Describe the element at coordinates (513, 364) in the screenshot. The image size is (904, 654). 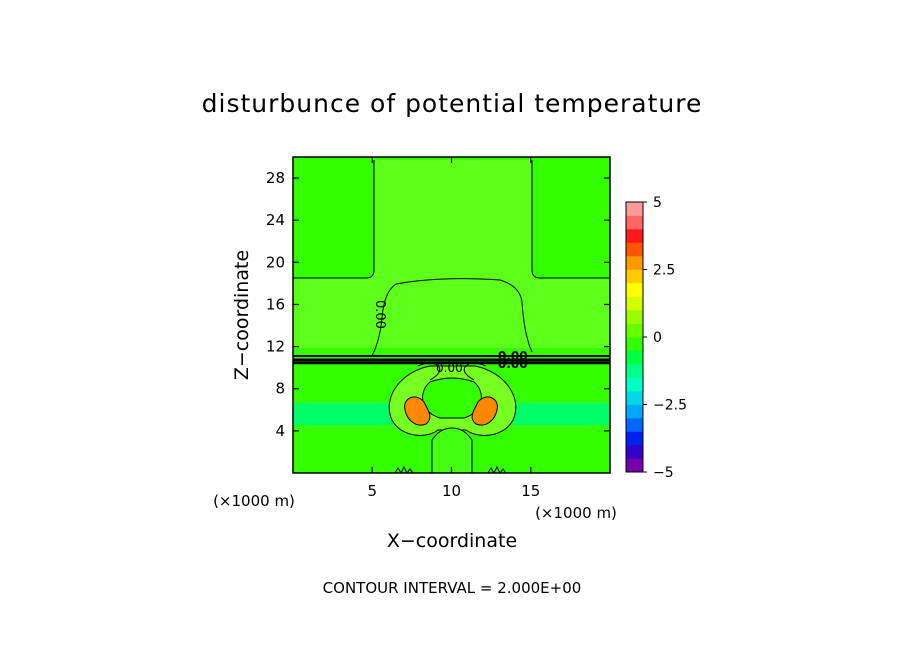
I see `contour-label-right-b: 0.00` at that location.